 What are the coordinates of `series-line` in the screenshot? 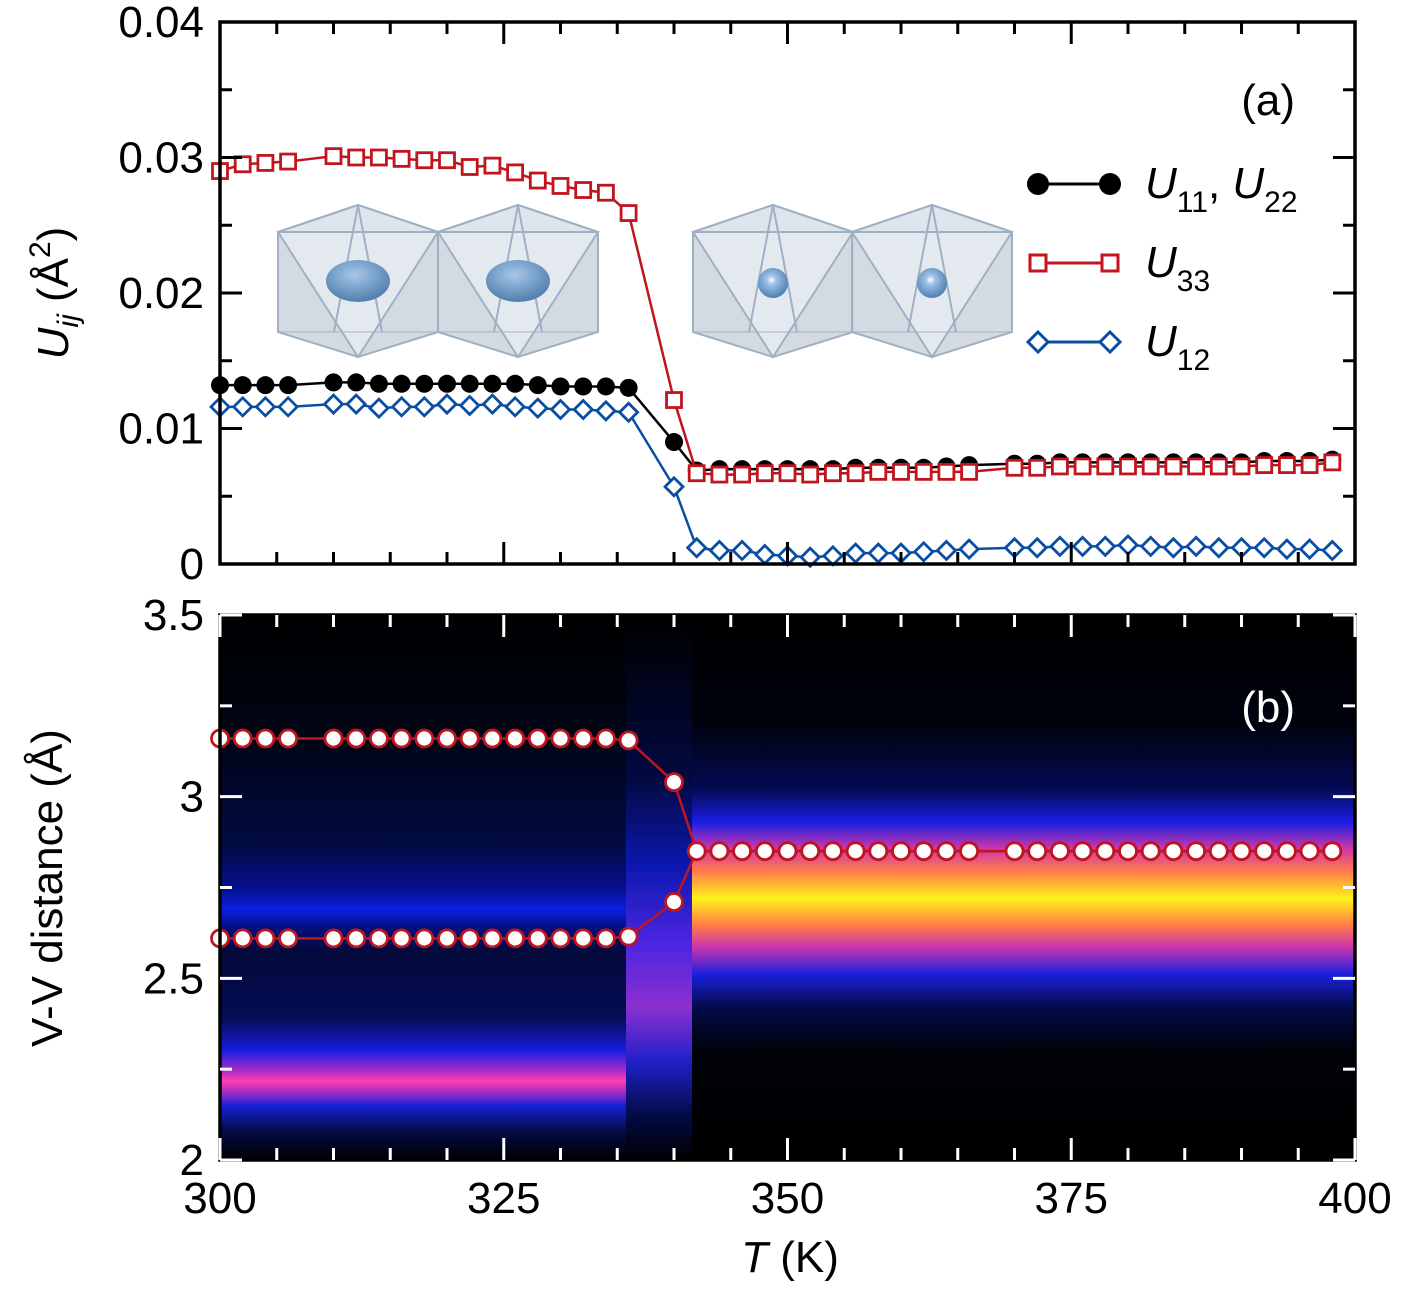 It's located at (776, 480).